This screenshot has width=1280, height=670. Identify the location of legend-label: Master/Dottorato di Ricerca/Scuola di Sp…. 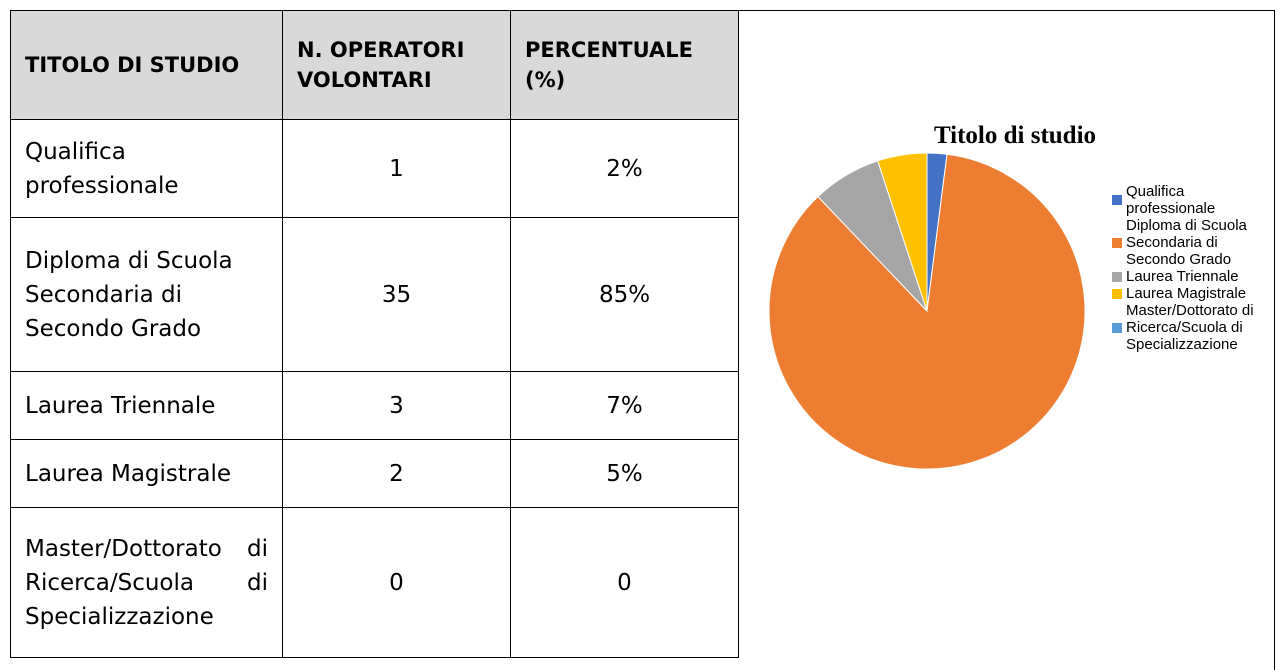
(1190, 327).